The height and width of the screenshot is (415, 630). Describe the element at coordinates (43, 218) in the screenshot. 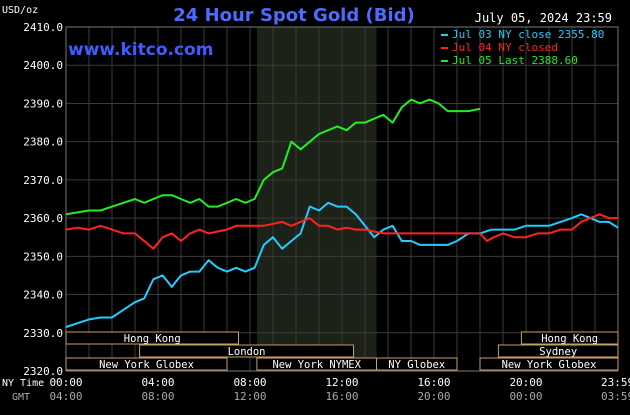

I see `y-tick-label: 2360.0` at that location.